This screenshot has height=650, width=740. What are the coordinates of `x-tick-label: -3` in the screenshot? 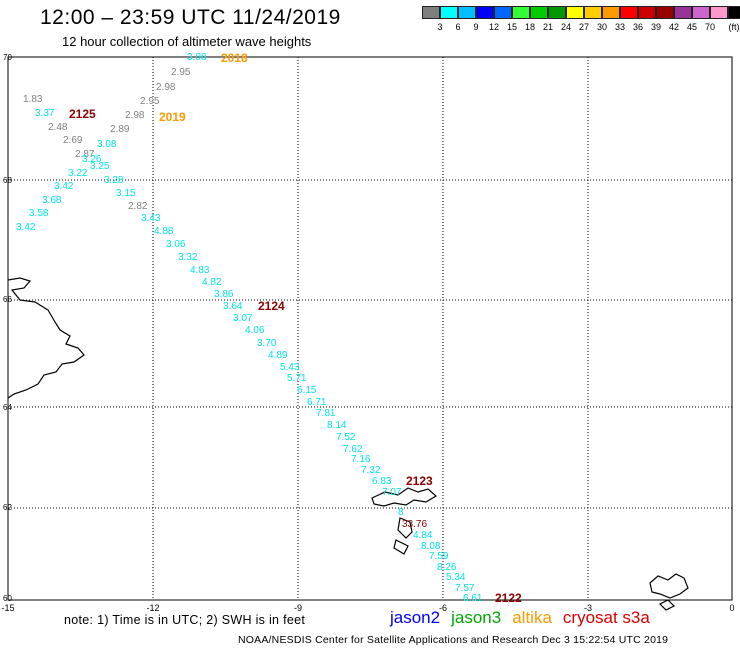 It's located at (588, 608).